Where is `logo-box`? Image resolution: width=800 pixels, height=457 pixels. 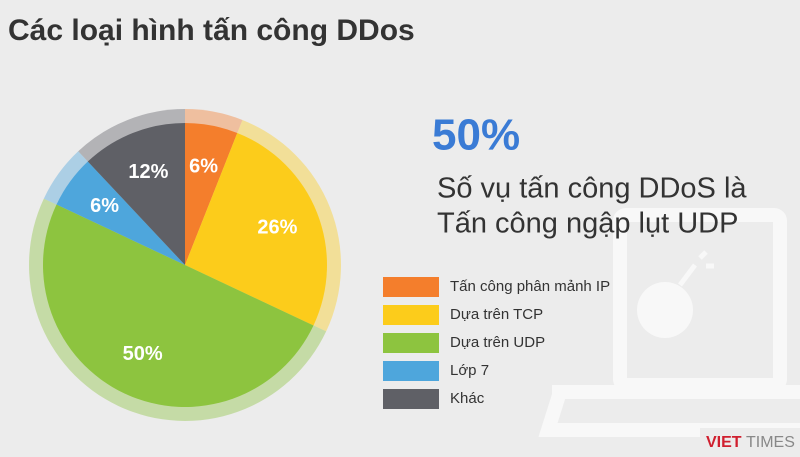 logo-box is located at coordinates (750, 442).